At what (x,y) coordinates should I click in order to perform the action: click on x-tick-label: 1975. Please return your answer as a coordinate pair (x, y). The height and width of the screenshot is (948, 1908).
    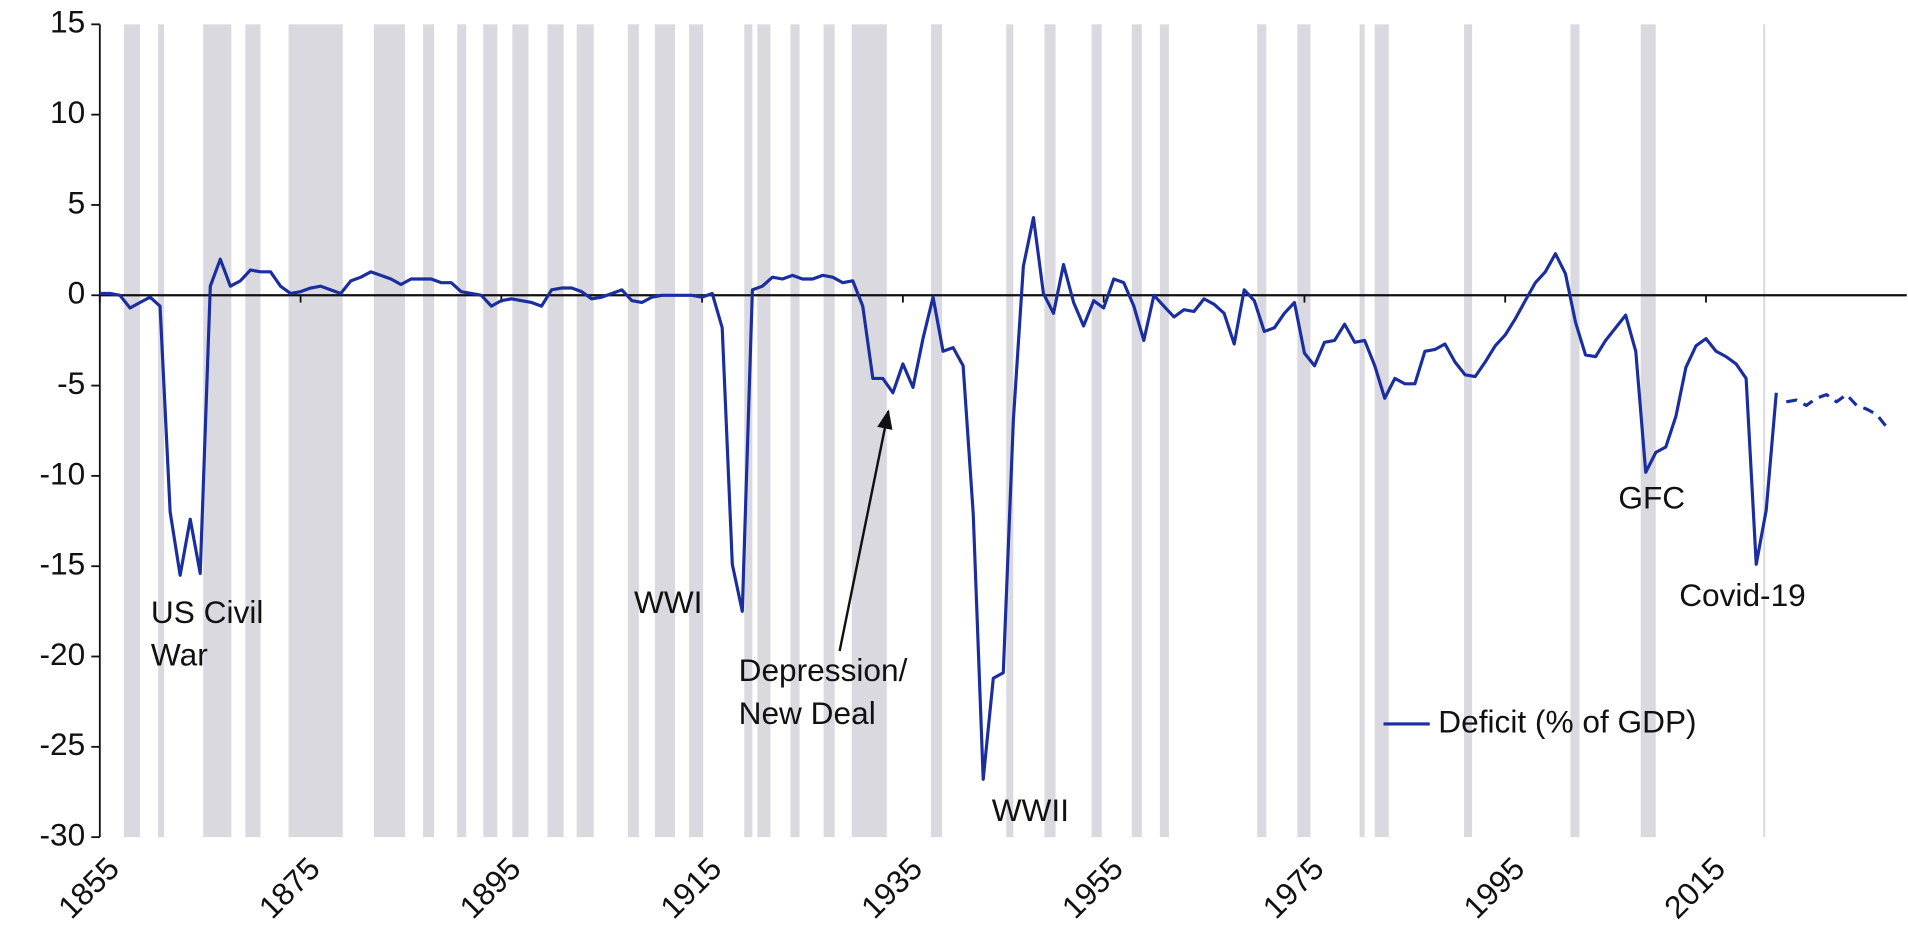
    Looking at the image, I should click on (1292, 887).